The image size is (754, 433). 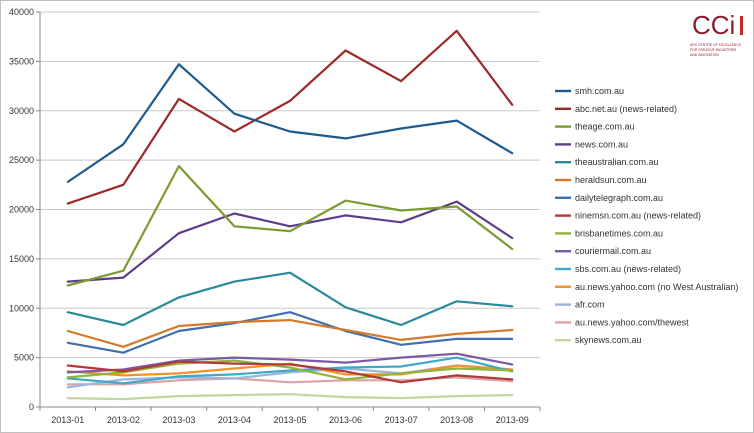 What do you see at coordinates (638, 216) in the screenshot?
I see `legend-label: ninemsn.com.au (news-related)` at bounding box center [638, 216].